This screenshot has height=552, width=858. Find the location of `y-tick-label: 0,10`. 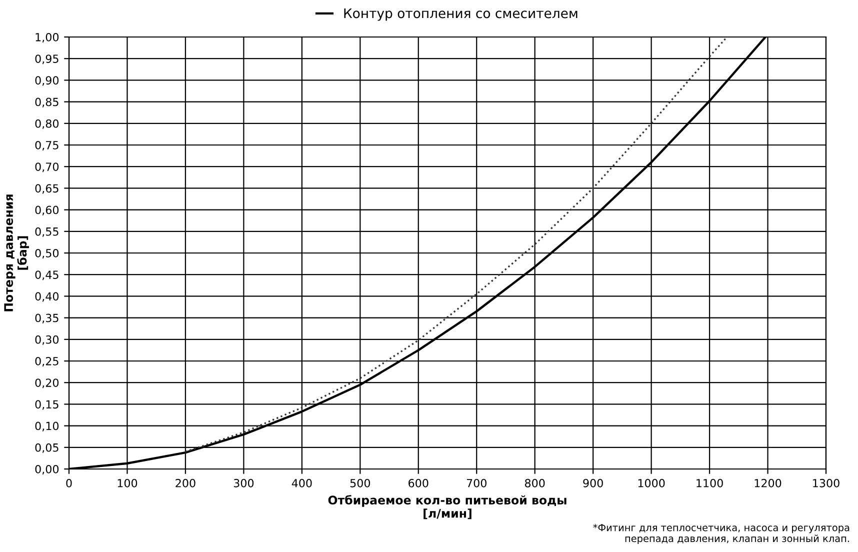

y-tick-label: 0,10 is located at coordinates (47, 427).